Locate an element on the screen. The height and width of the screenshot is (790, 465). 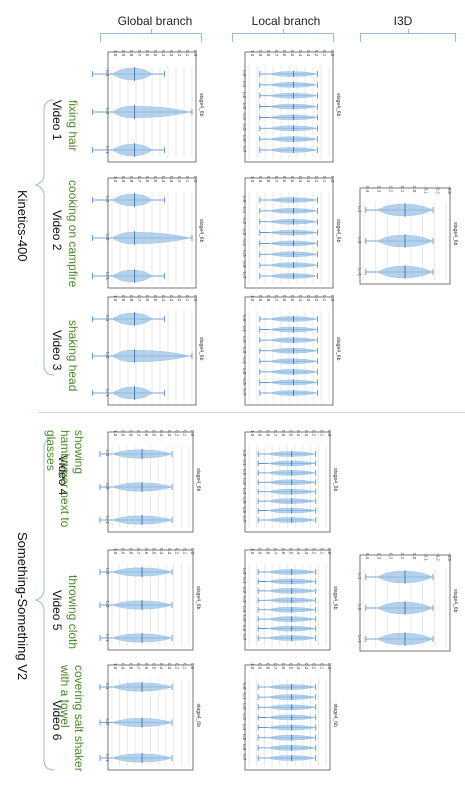
action-label-1: fixing hair is located at coordinates (73, 126).